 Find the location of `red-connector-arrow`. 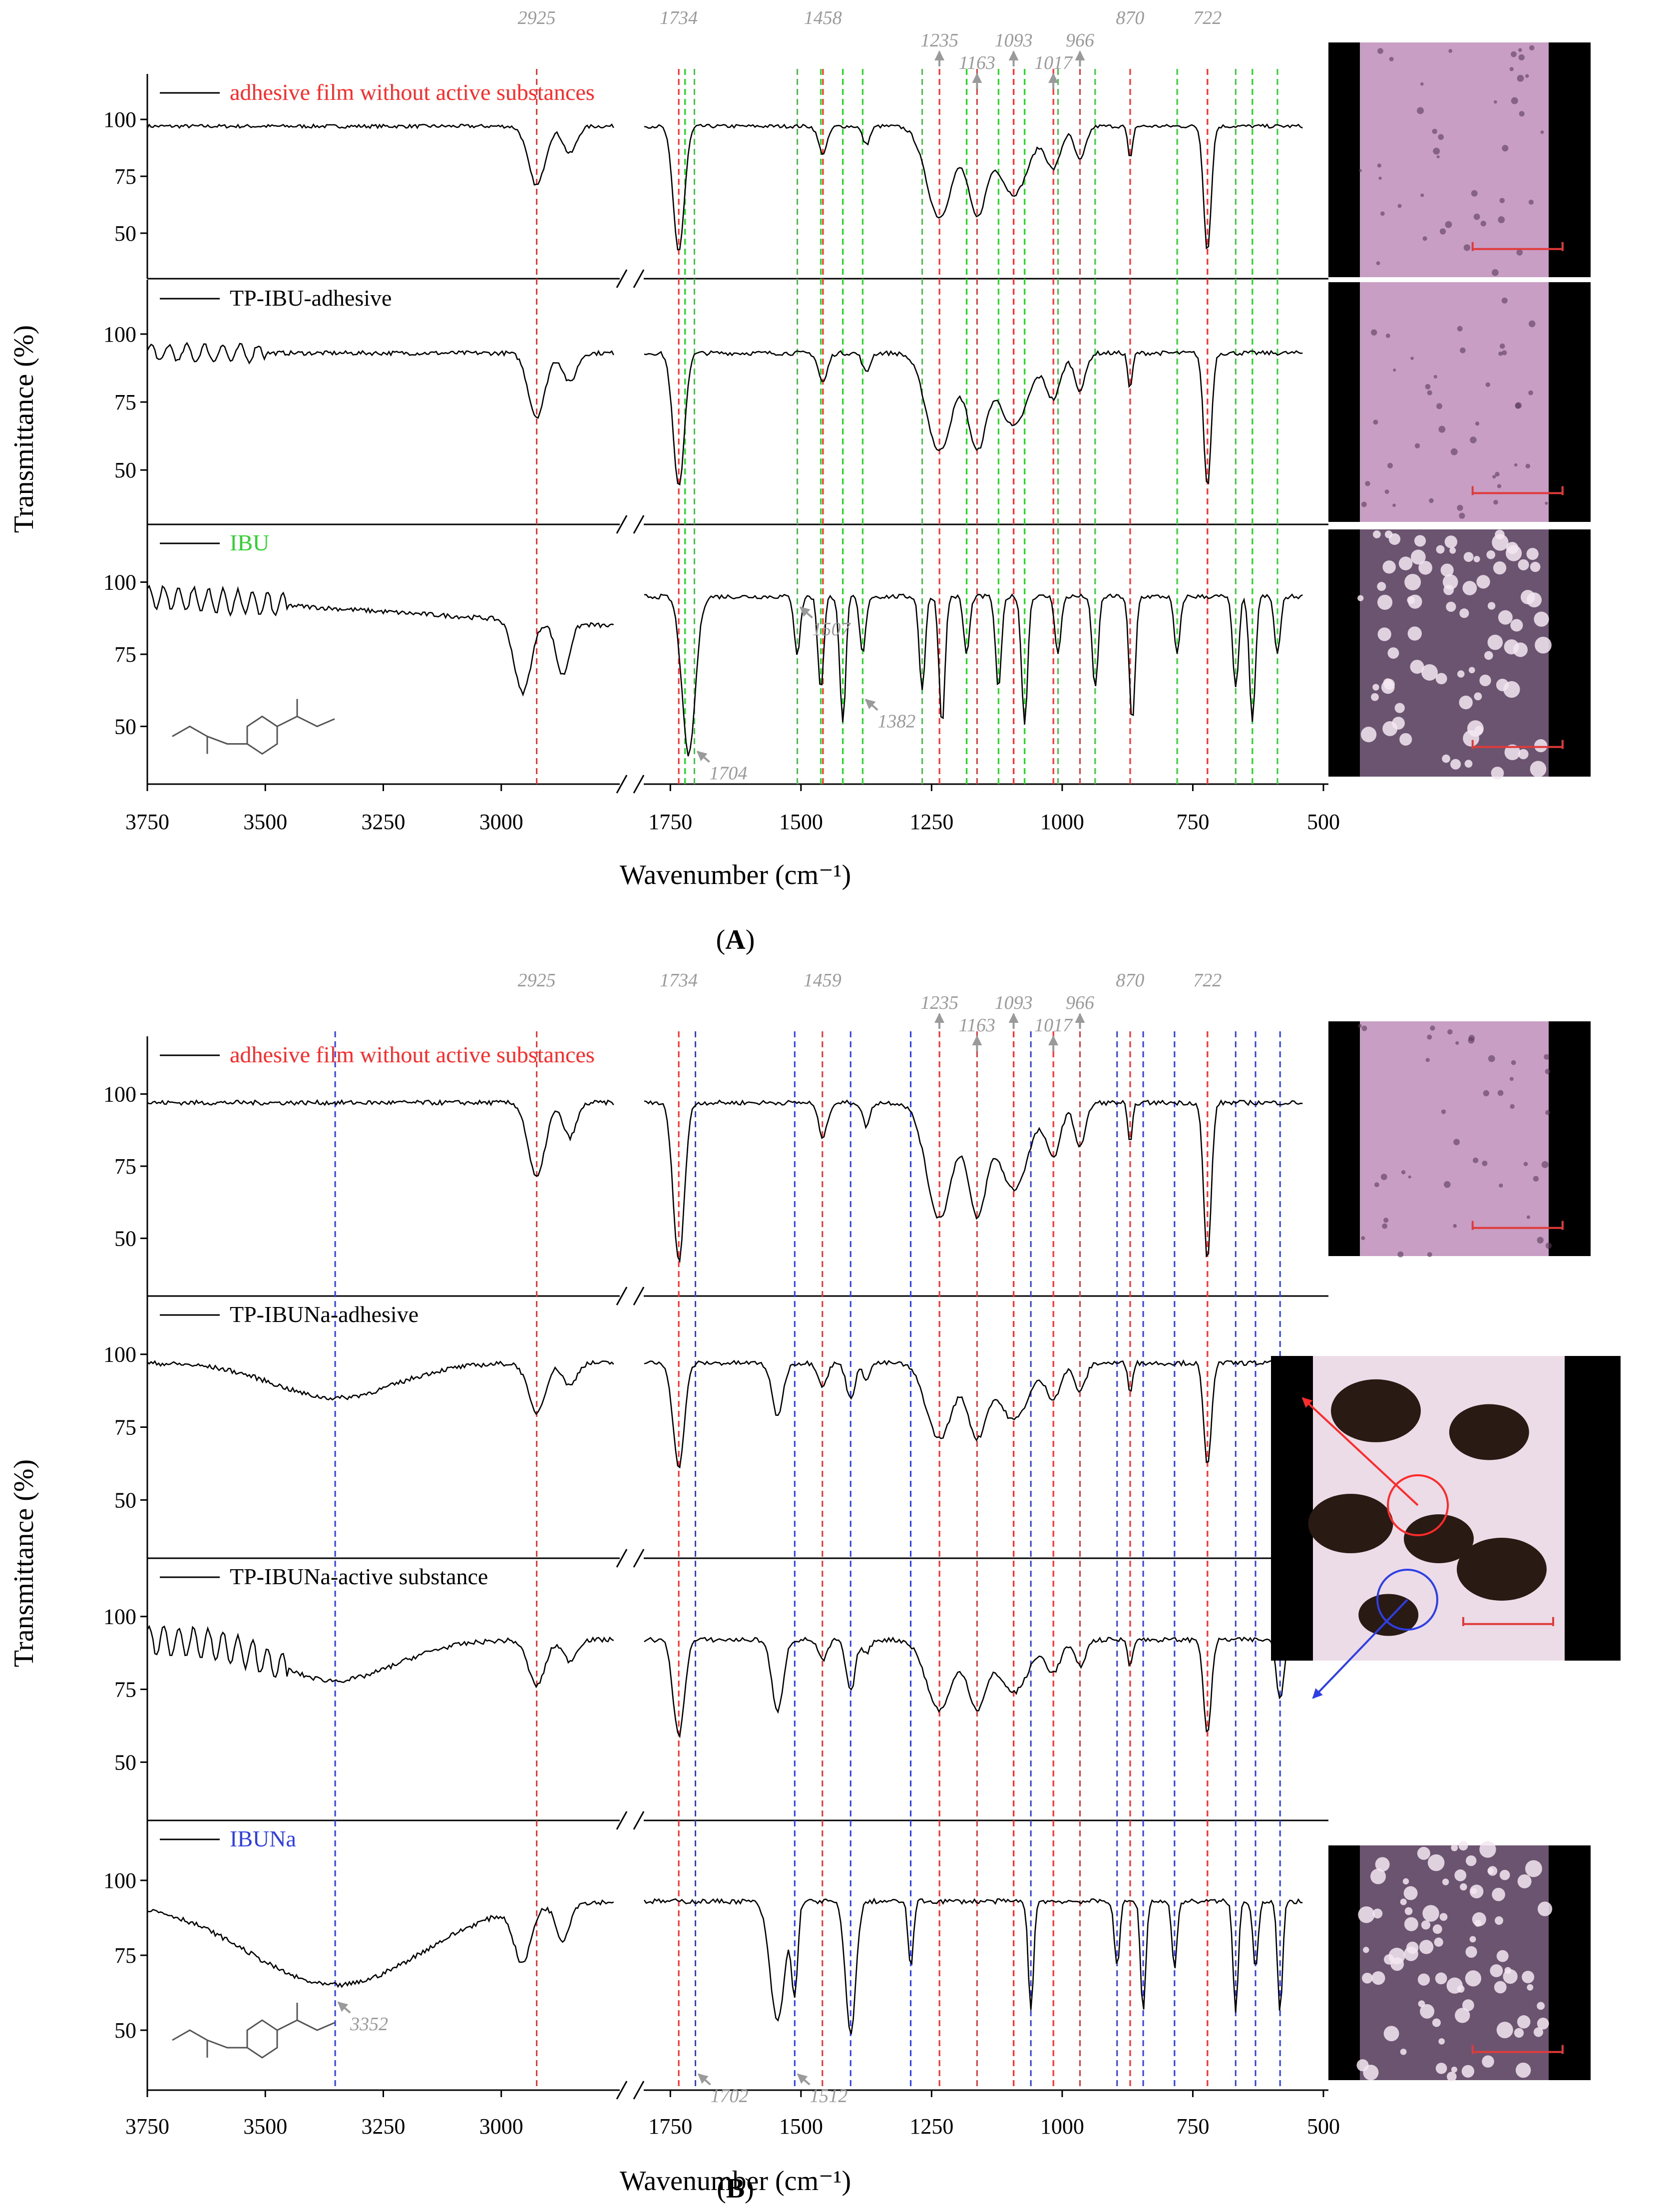

red-connector-arrow is located at coordinates (1360, 1451).